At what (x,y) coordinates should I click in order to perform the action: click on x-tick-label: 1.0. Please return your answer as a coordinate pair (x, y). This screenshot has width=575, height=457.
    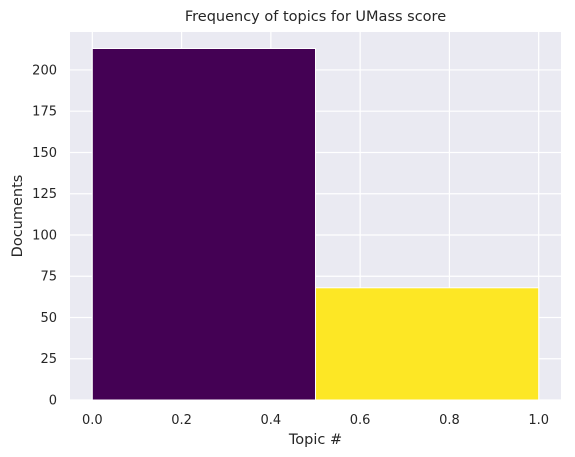
    Looking at the image, I should click on (538, 420).